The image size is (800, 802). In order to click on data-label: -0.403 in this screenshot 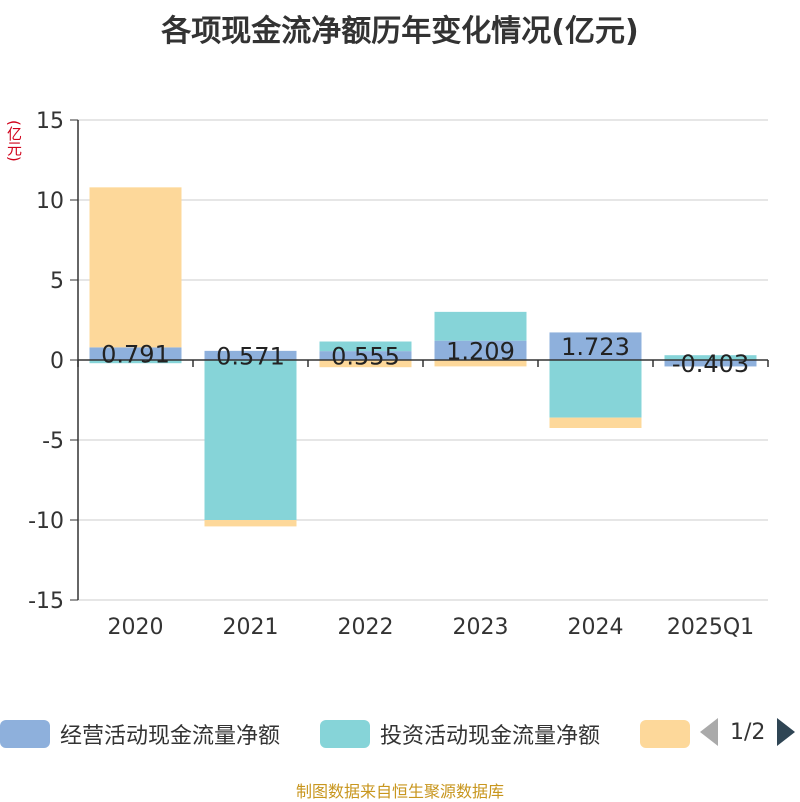, I will do `click(710, 364)`.